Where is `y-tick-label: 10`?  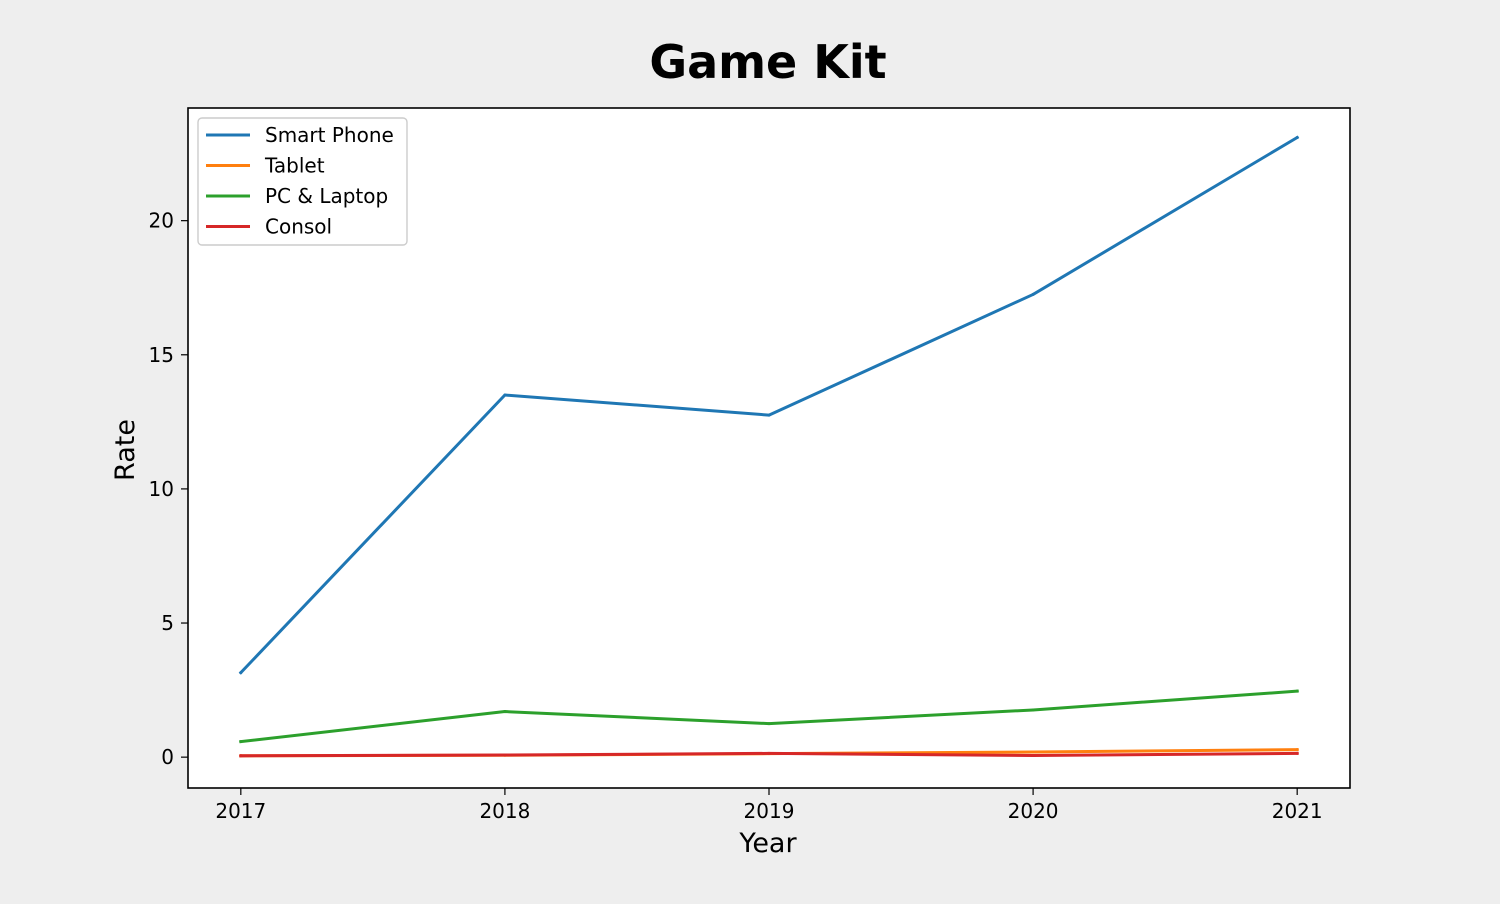 y-tick-label: 10 is located at coordinates (161, 489).